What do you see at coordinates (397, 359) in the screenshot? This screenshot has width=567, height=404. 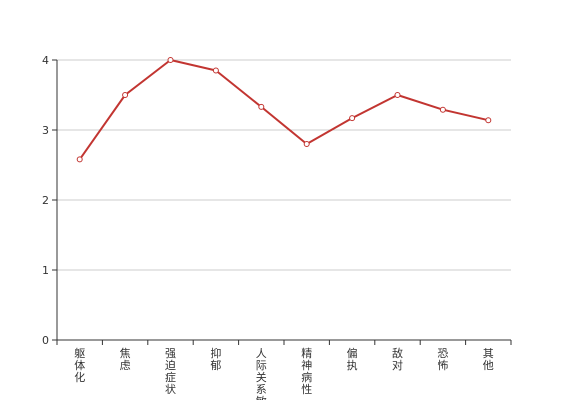 I see `x-tick-label: 敌对` at bounding box center [397, 359].